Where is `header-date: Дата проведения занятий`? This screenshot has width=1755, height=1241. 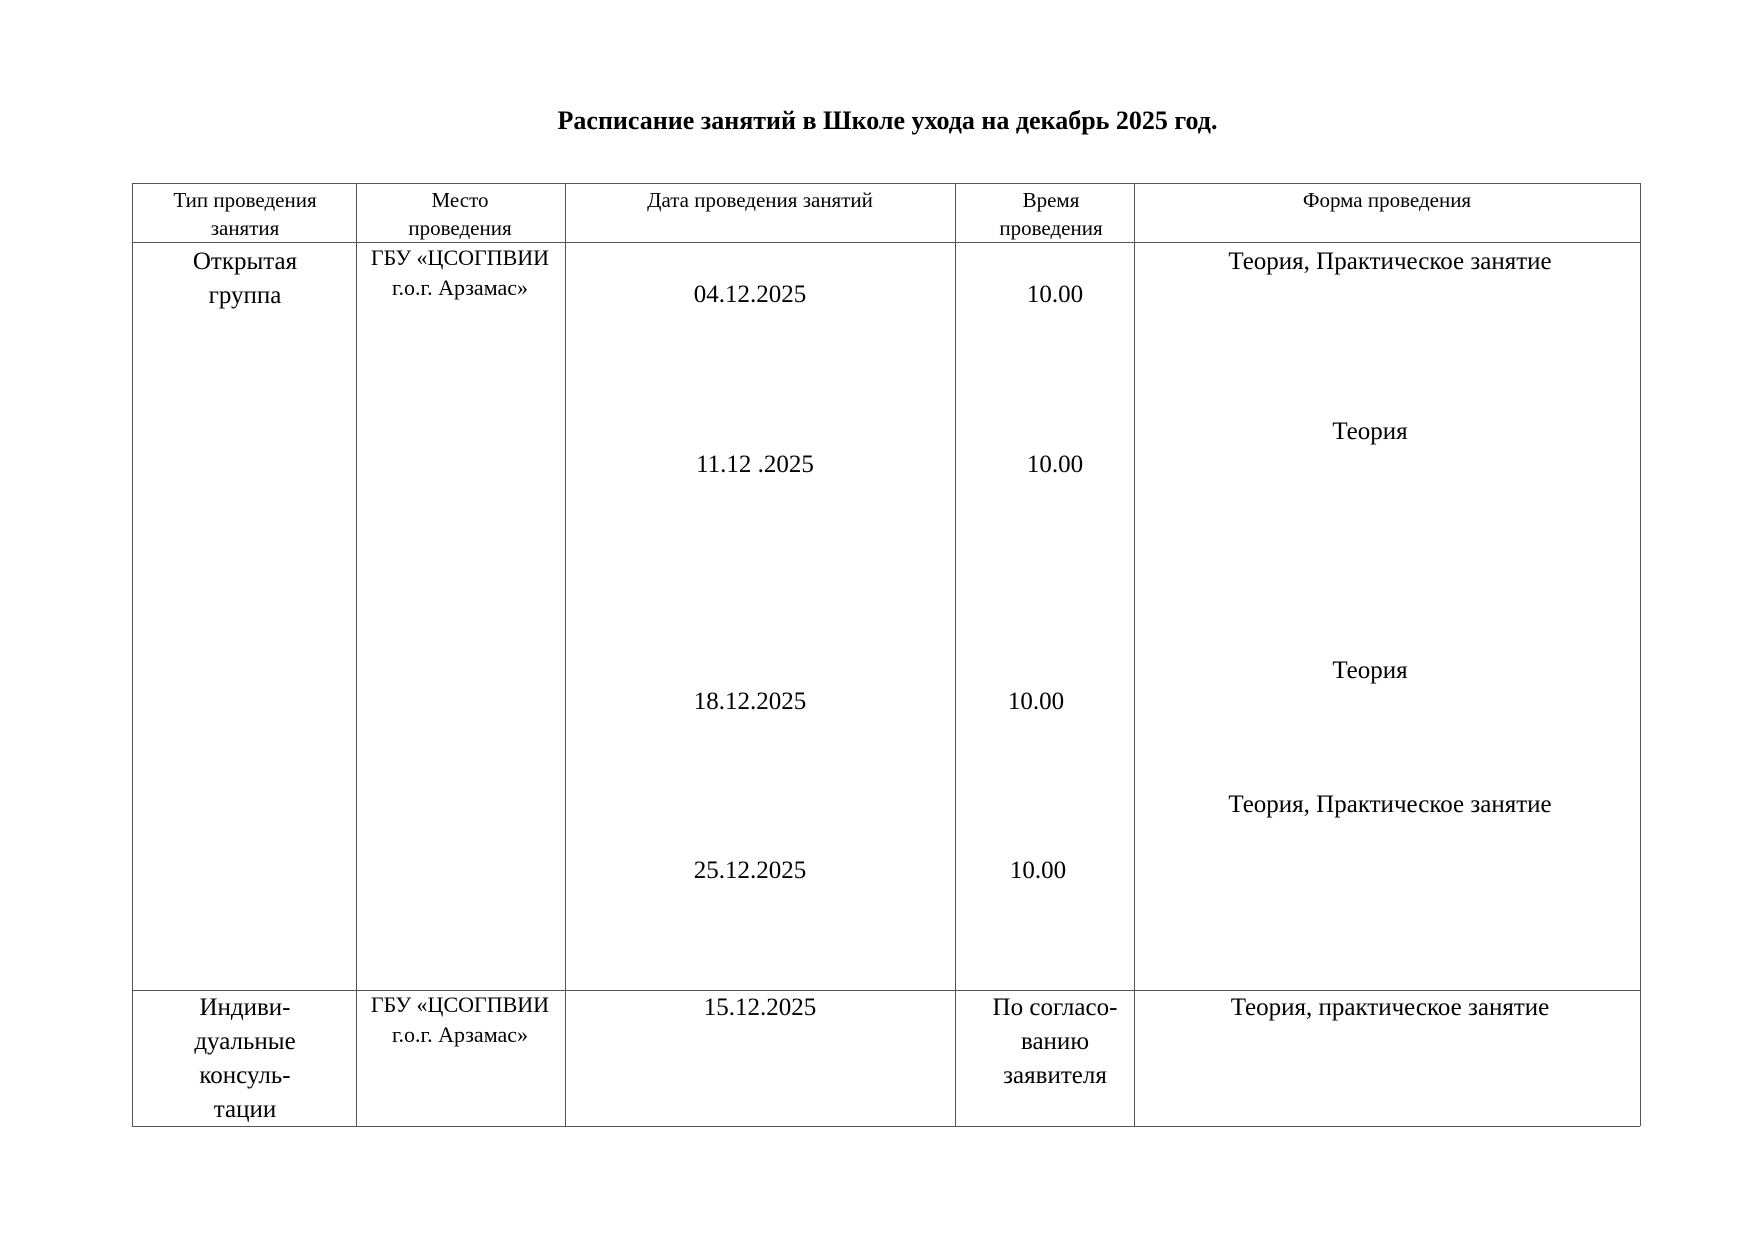
header-date: Дата проведения занятий is located at coordinates (760, 200).